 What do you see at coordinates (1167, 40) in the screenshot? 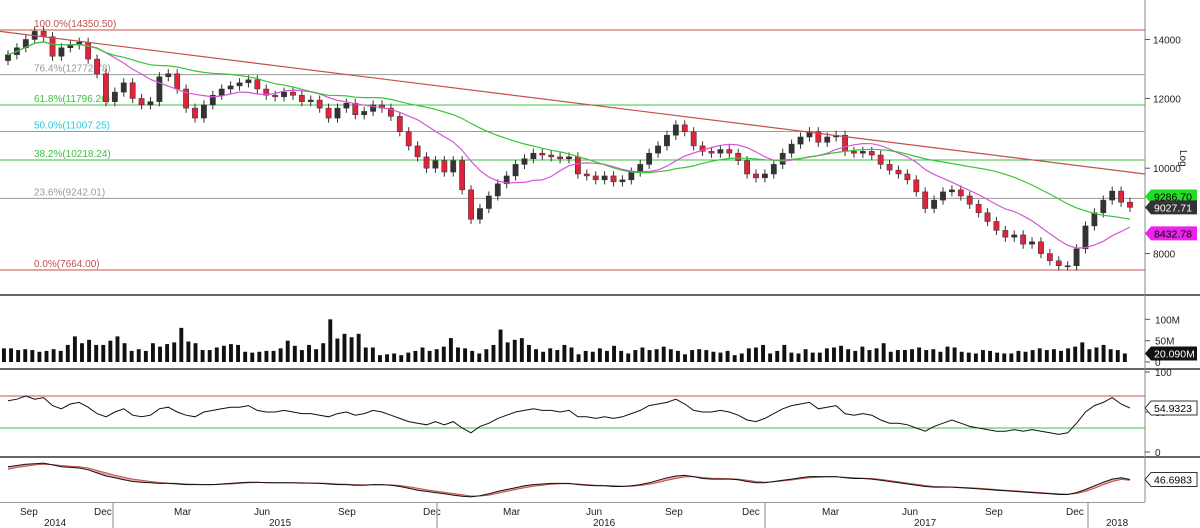
I see `price-ytick-label-3: 14000` at bounding box center [1167, 40].